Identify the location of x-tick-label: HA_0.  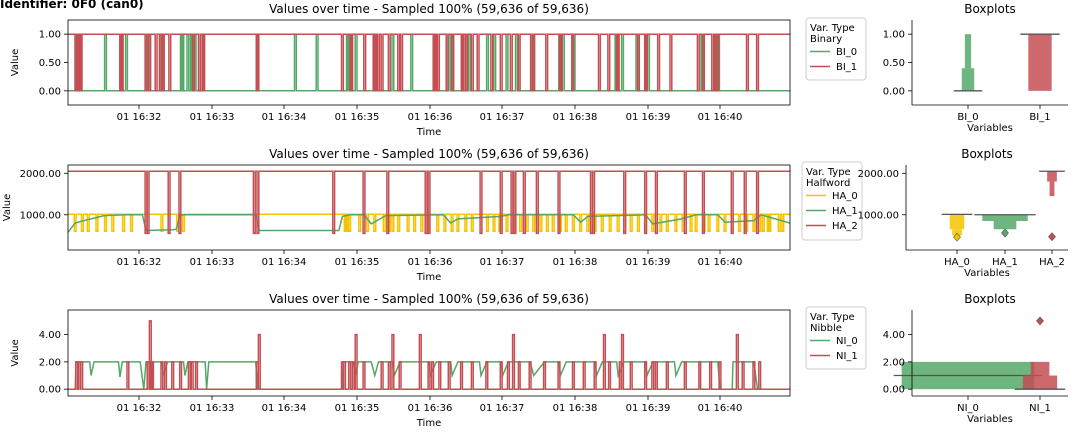
(957, 262).